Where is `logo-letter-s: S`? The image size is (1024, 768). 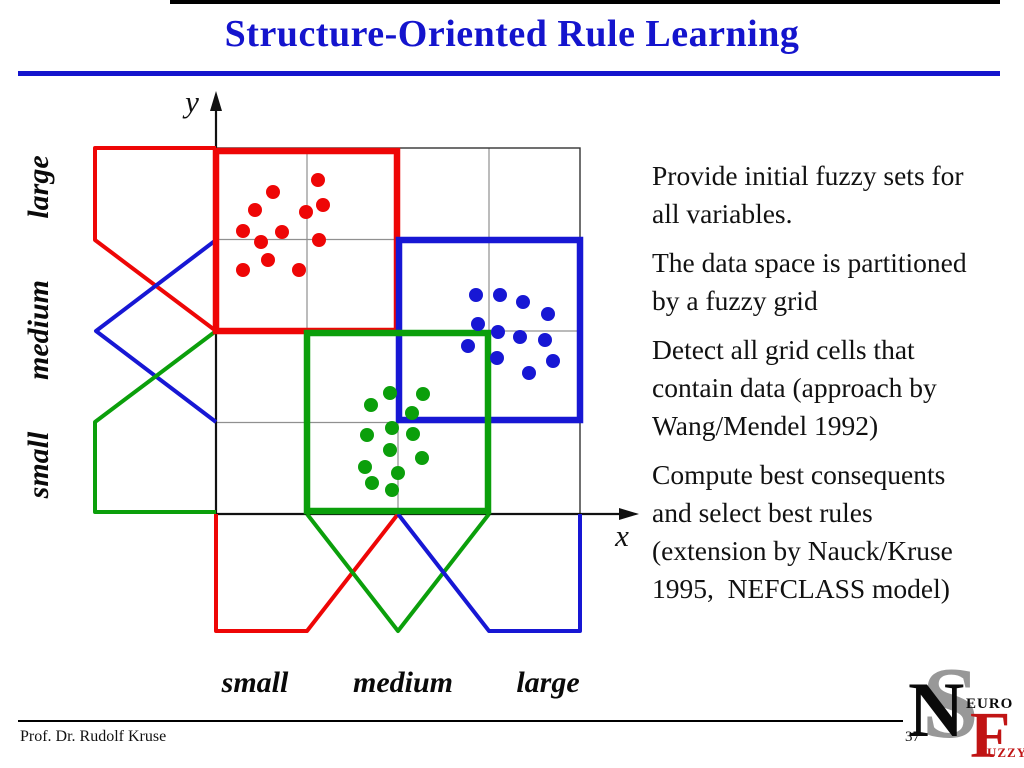
logo-letter-s: S is located at coordinates (950, 703).